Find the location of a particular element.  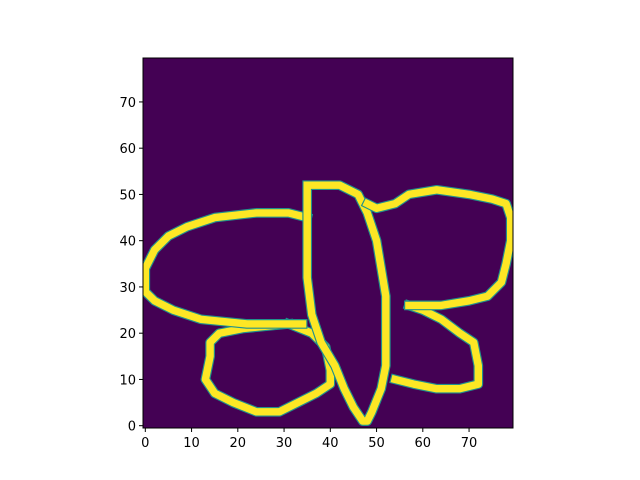

x-axis: 0 10 20 30 40 50 60 70 is located at coordinates (309, 439).